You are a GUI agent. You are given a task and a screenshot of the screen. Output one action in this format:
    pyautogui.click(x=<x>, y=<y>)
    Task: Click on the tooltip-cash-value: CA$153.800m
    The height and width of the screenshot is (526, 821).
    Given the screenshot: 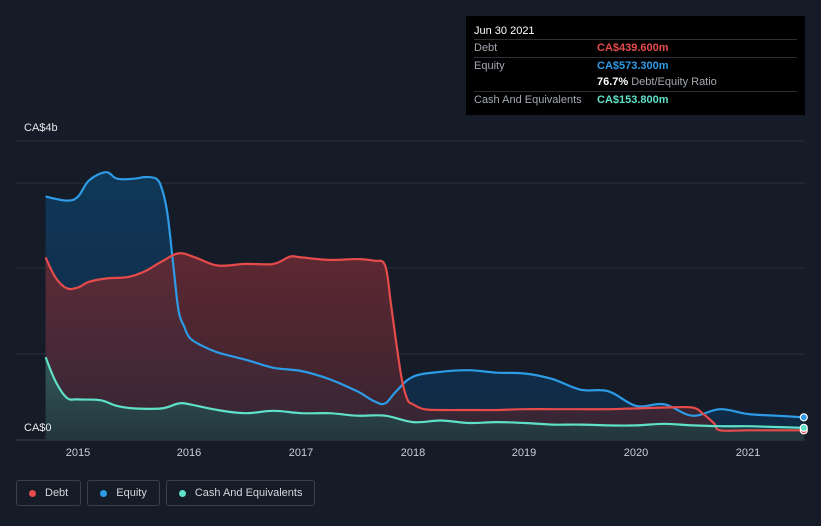 What is the action you would take?
    pyautogui.click(x=633, y=99)
    